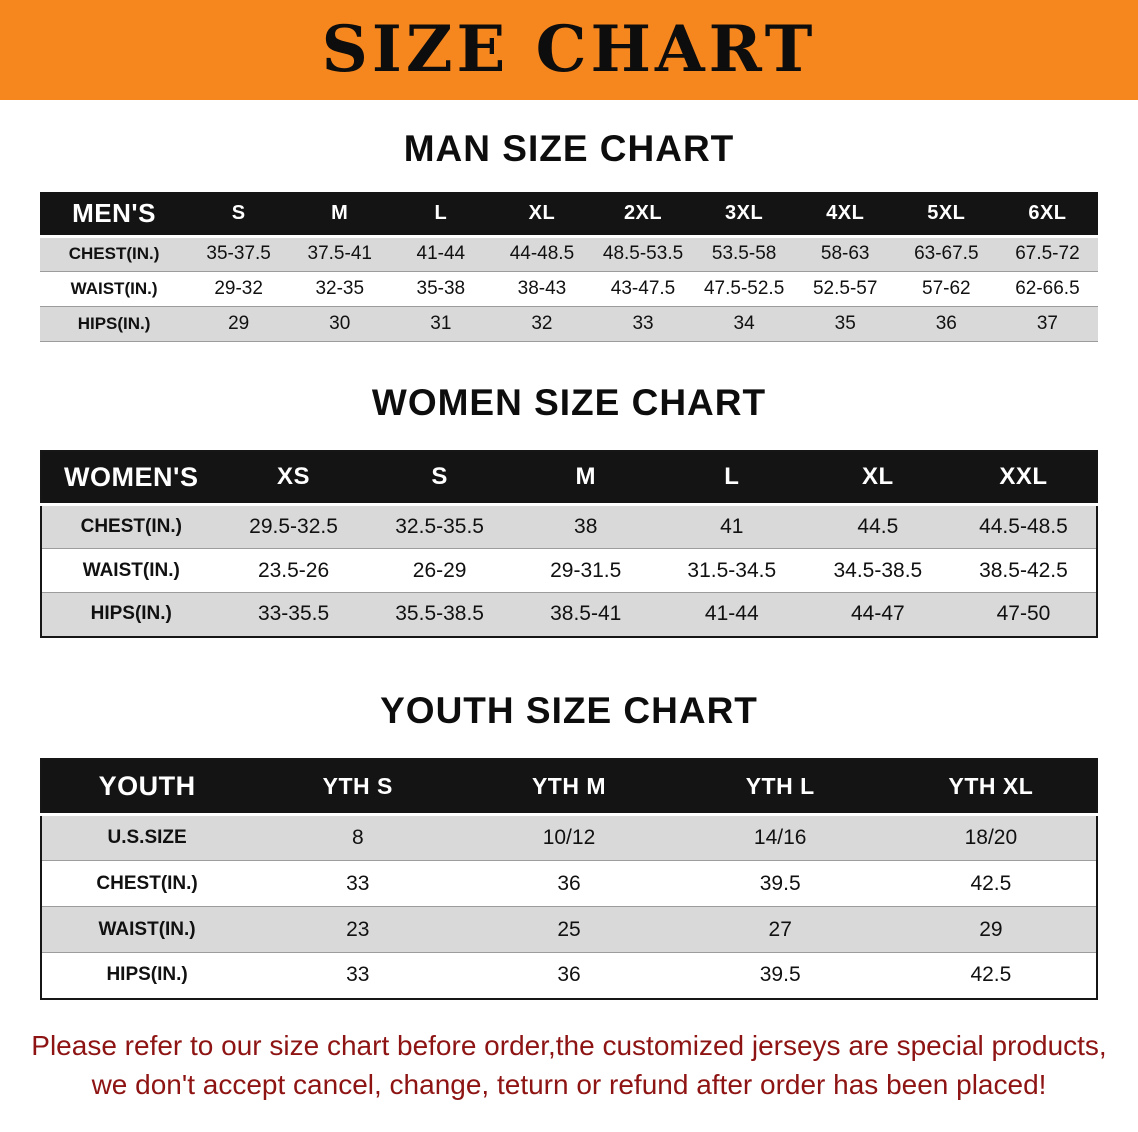  What do you see at coordinates (991, 883) in the screenshot?
I see `value-cell: 42.5` at bounding box center [991, 883].